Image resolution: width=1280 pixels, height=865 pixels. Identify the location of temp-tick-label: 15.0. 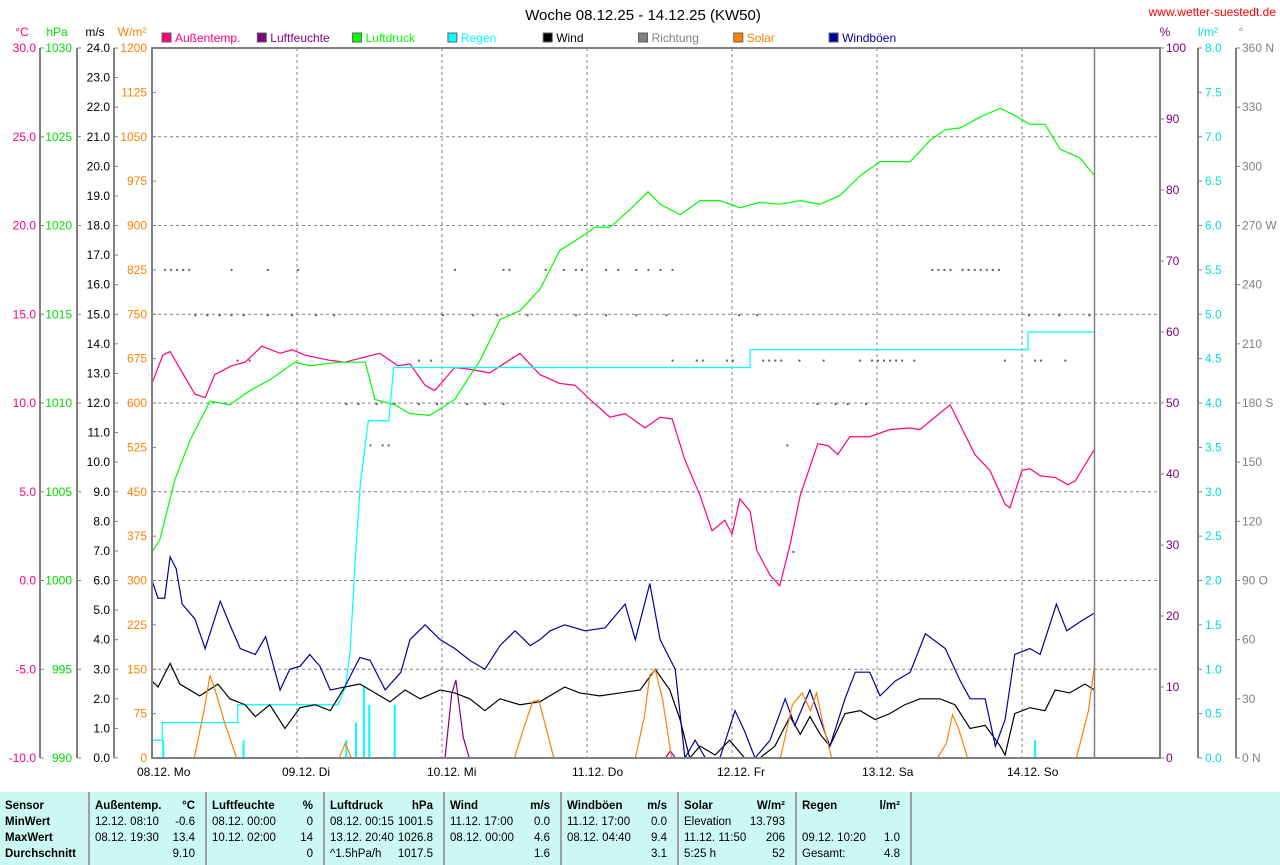
(25, 314).